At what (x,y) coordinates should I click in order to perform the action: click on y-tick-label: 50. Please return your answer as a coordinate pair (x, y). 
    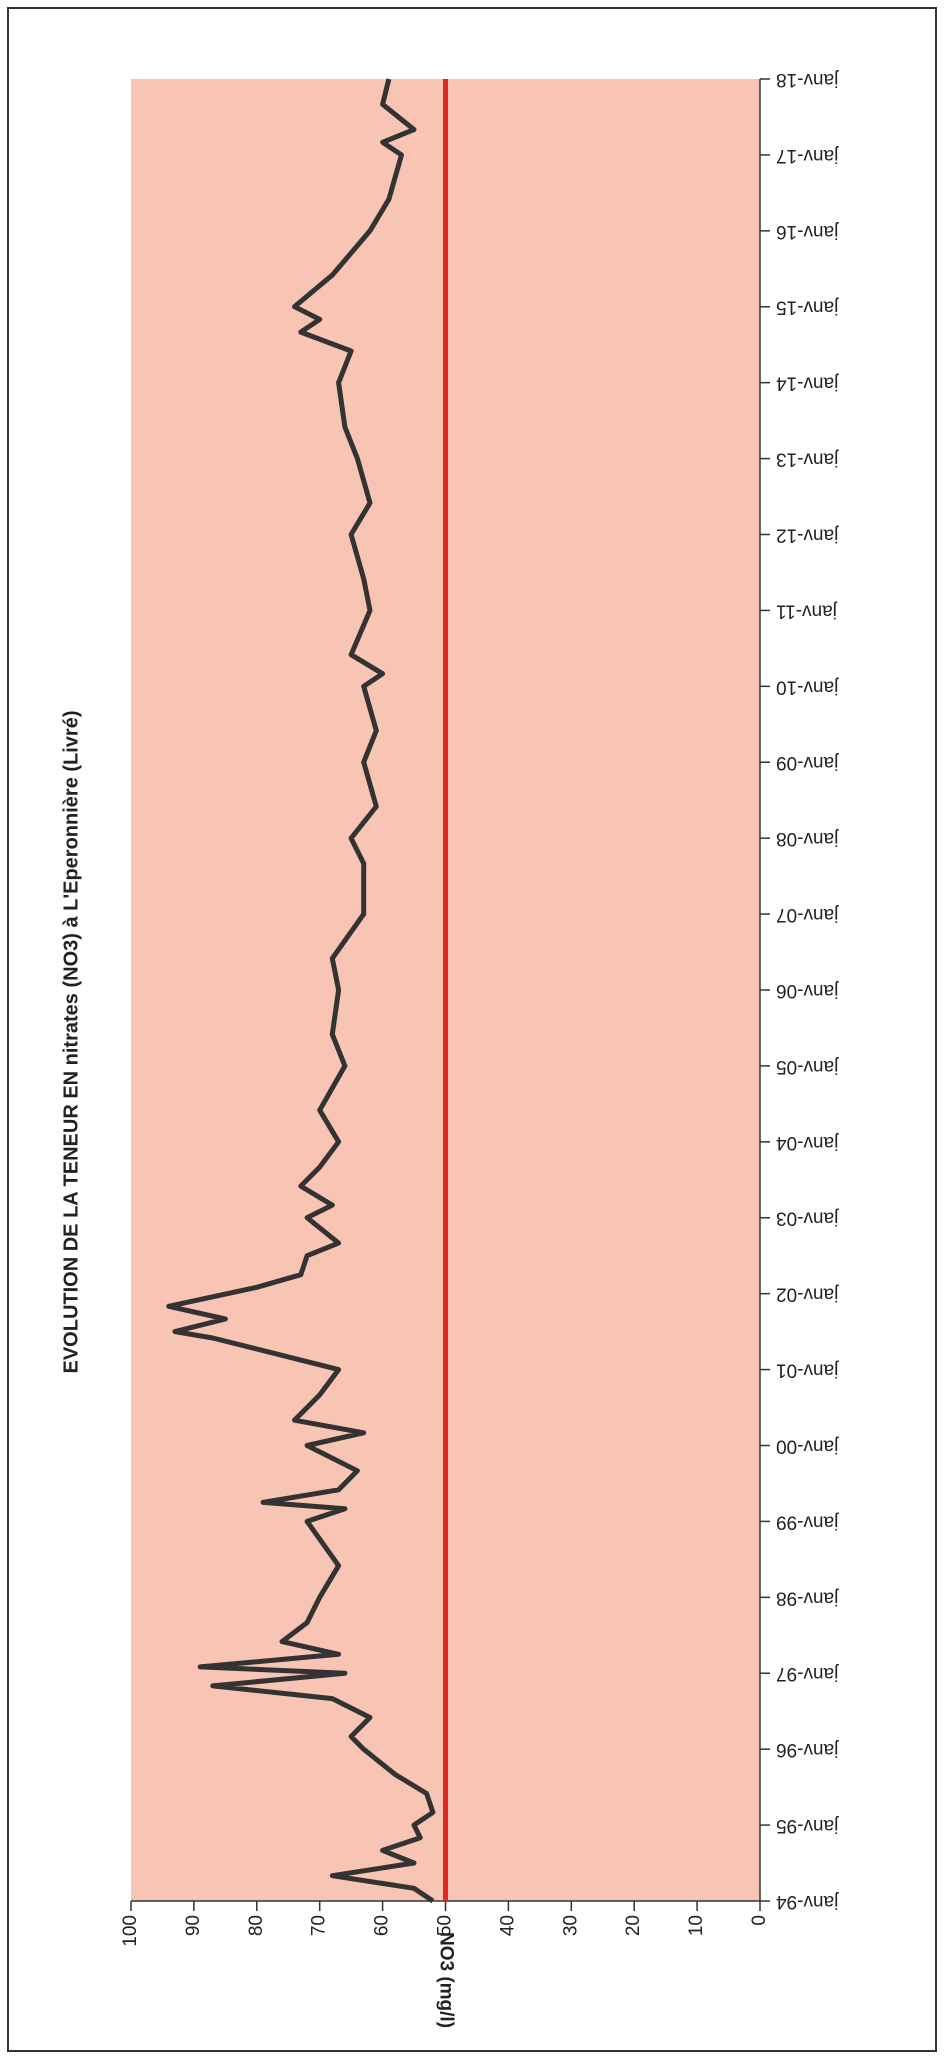
    Looking at the image, I should click on (445, 1925).